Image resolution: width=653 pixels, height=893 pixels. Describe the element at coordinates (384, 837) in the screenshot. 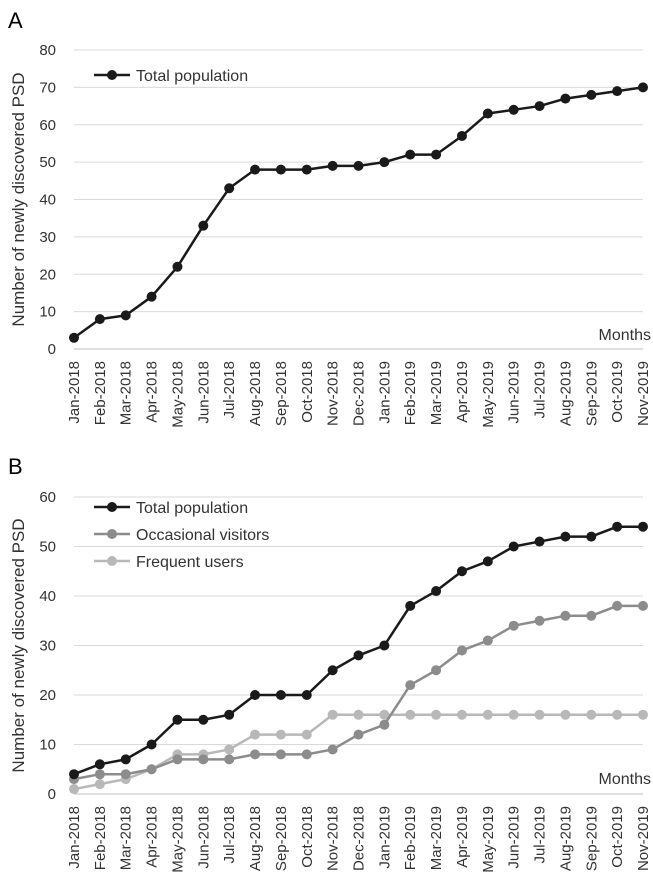

I see `x-tick-label: Jan-2019` at that location.